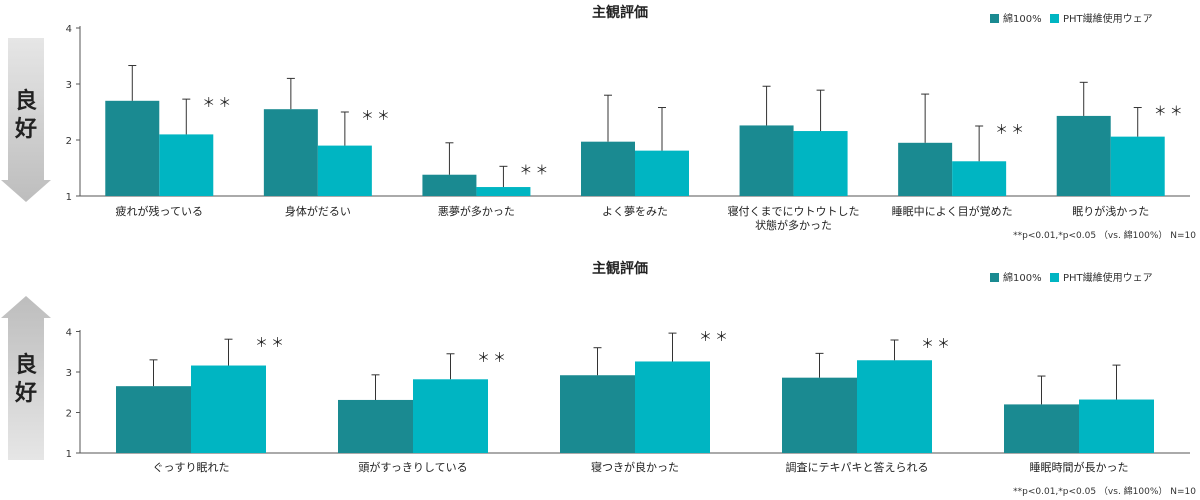 The width and height of the screenshot is (1200, 500). What do you see at coordinates (794, 211) in the screenshot?
I see `category-label: 寝付くまでにウトウトした` at bounding box center [794, 211].